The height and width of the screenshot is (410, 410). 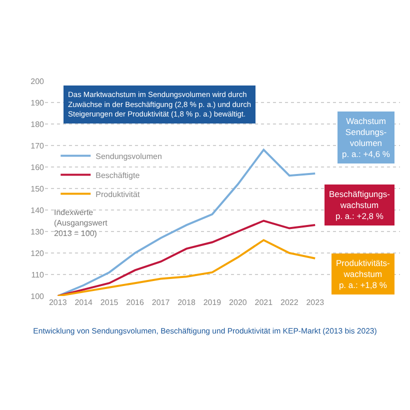 What do you see at coordinates (37, 253) in the screenshot?
I see `y-tick-label: 120` at bounding box center [37, 253].